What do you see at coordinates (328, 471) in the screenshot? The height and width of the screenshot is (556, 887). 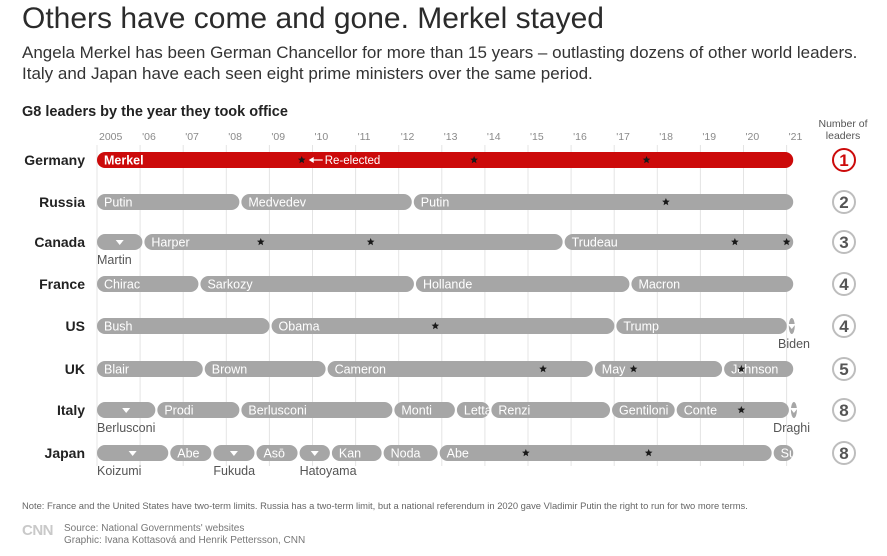 I see `leader-label: Hatoyama` at bounding box center [328, 471].